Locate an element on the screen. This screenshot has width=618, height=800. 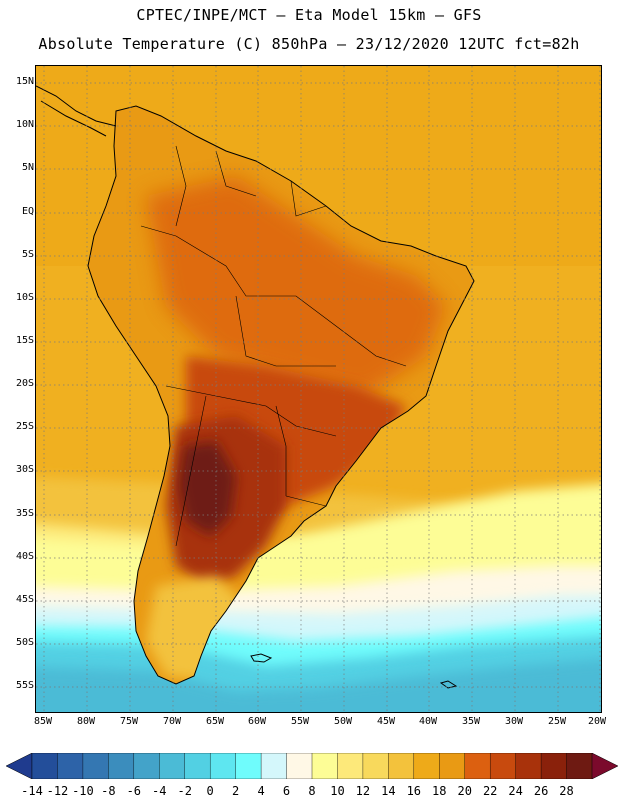
lat-label: 50S is located at coordinates (24, 642).